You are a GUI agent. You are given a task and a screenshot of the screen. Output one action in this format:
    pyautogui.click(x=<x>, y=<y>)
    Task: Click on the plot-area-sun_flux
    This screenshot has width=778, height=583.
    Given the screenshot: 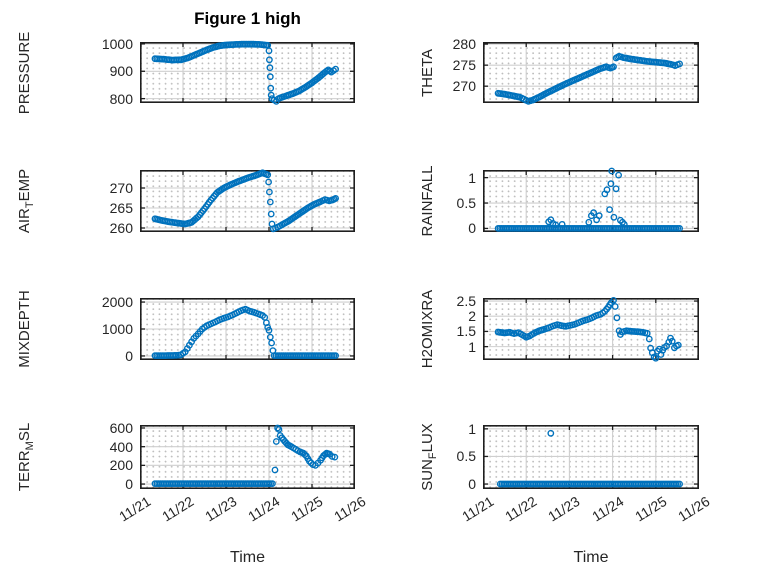 What is the action you would take?
    pyautogui.click(x=591, y=457)
    